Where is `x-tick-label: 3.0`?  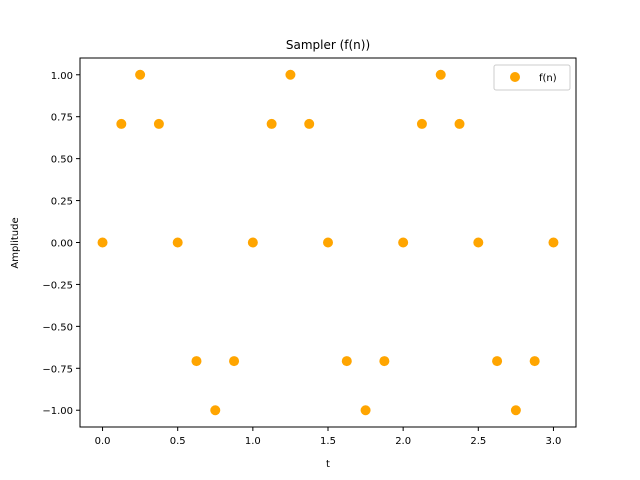 x-tick-label: 3.0 is located at coordinates (554, 441).